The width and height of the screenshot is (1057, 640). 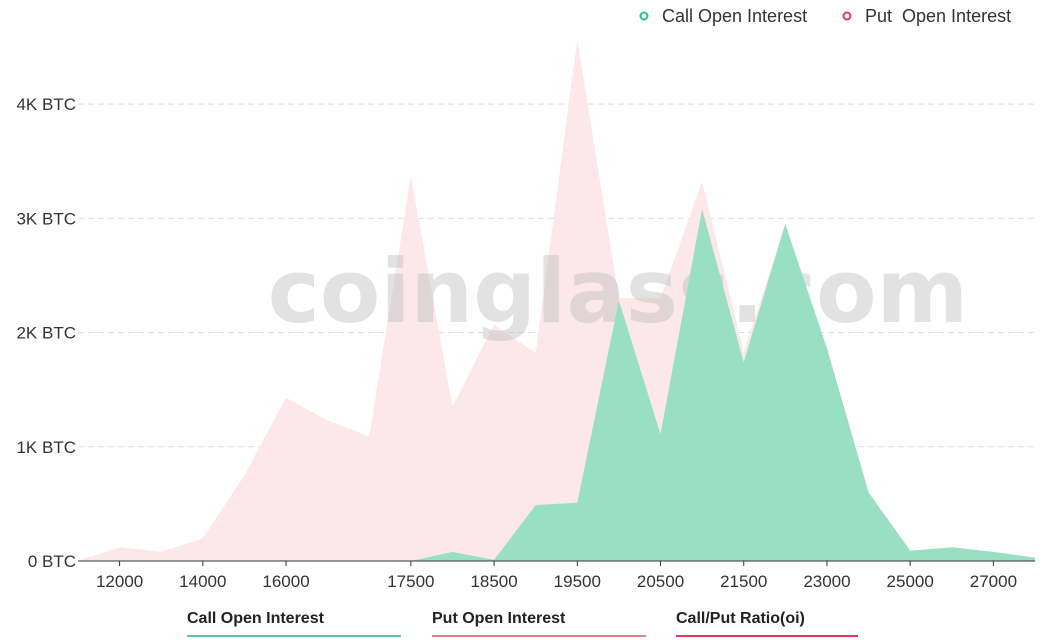 What do you see at coordinates (285, 581) in the screenshot?
I see `x-tick-label: 16000` at bounding box center [285, 581].